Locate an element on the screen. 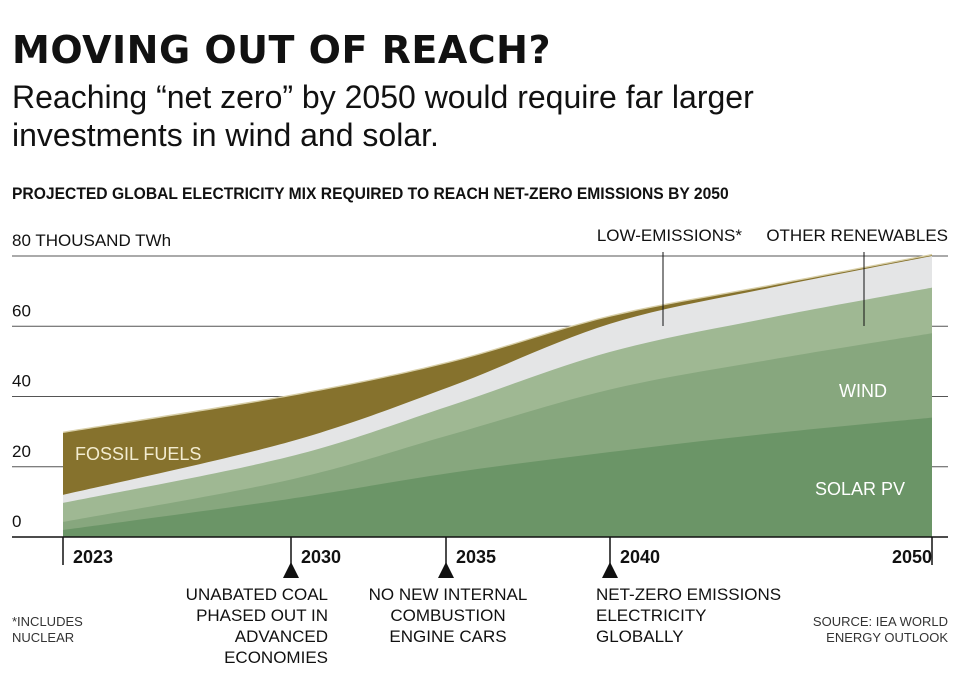 This screenshot has width=960, height=678. solar-pv-label: SOLAR PV is located at coordinates (860, 489).